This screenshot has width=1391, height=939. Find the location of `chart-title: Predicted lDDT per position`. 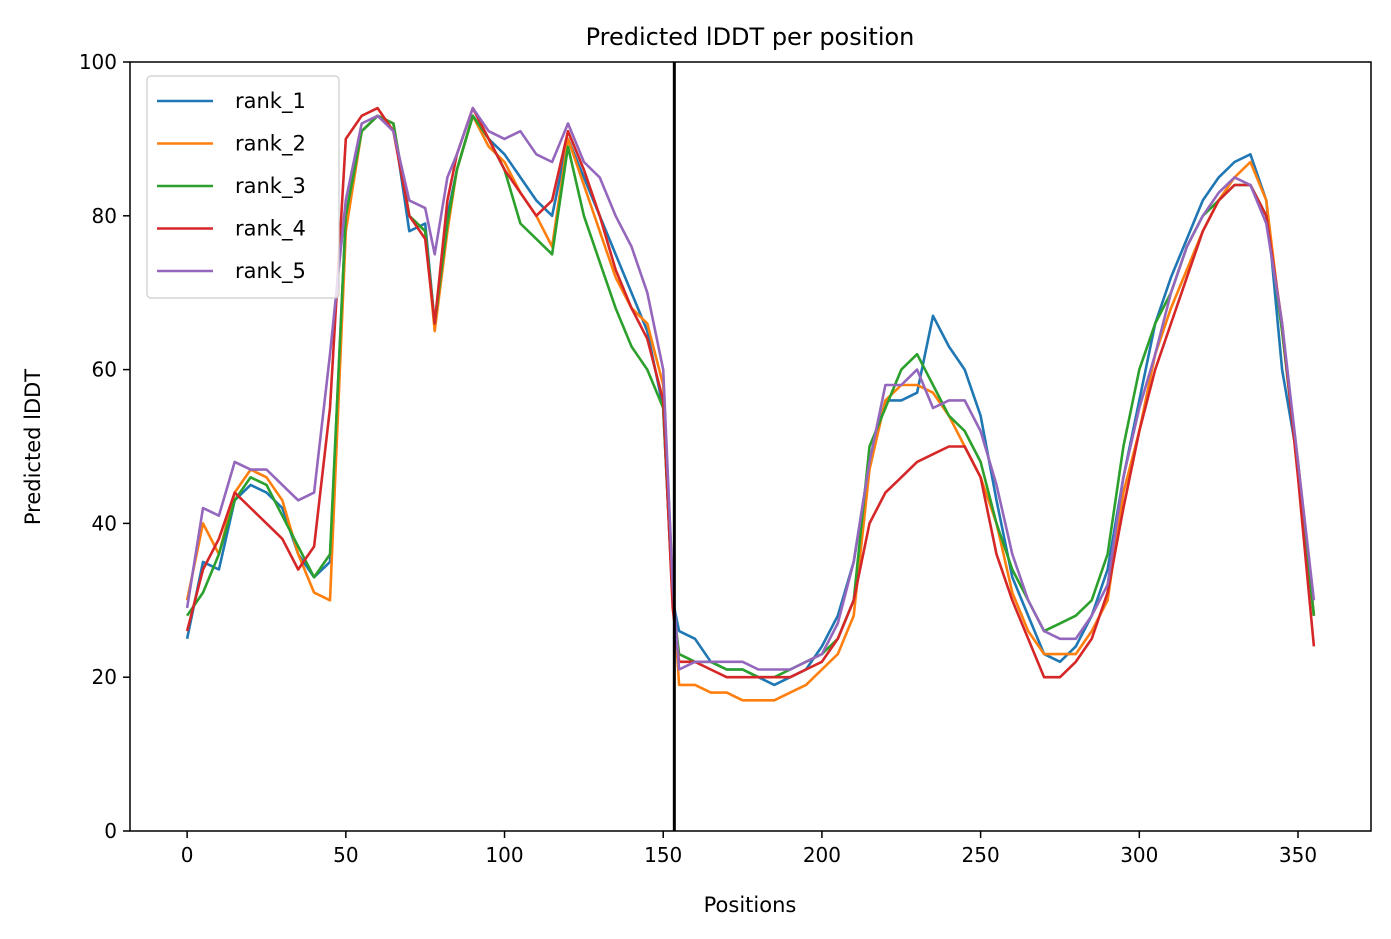

chart-title: Predicted lDDT per position is located at coordinates (750, 37).